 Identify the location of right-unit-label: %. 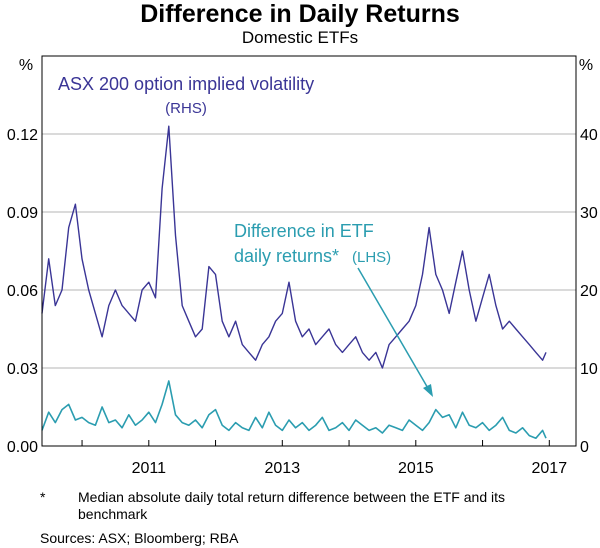
(586, 65).